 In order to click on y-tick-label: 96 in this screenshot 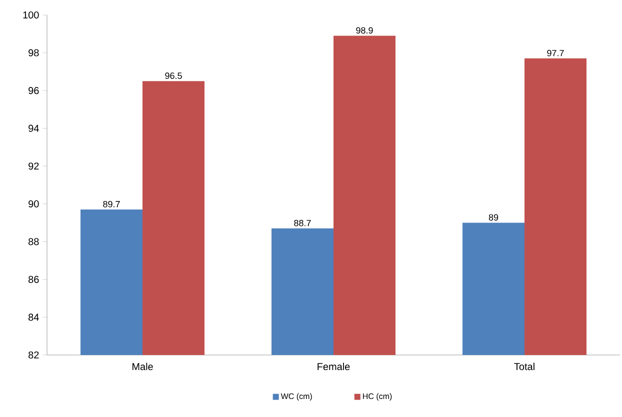, I will do `click(33, 90)`.